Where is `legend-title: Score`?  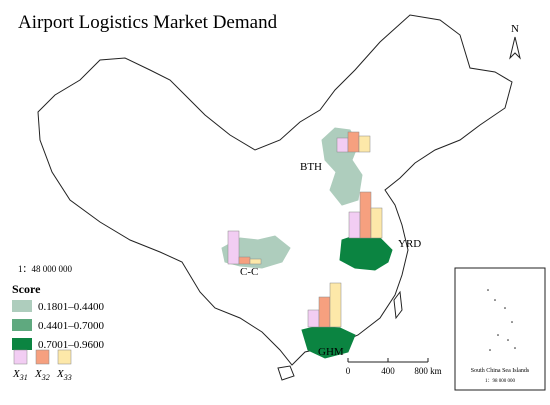
legend-title: Score is located at coordinates (26, 289).